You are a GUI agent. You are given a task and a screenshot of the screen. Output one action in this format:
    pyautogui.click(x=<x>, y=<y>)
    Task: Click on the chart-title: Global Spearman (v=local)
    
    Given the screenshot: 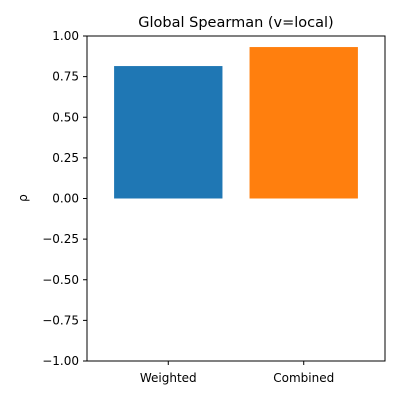 What is the action you would take?
    pyautogui.click(x=235, y=23)
    